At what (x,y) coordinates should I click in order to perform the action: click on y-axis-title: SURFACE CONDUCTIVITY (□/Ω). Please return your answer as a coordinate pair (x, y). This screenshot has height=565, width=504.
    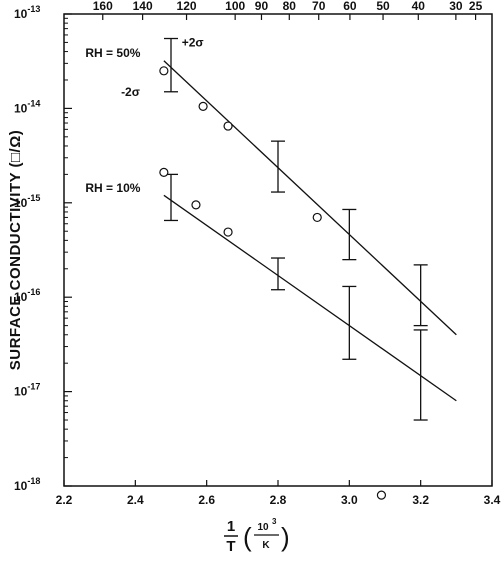
    Looking at the image, I should click on (15, 250).